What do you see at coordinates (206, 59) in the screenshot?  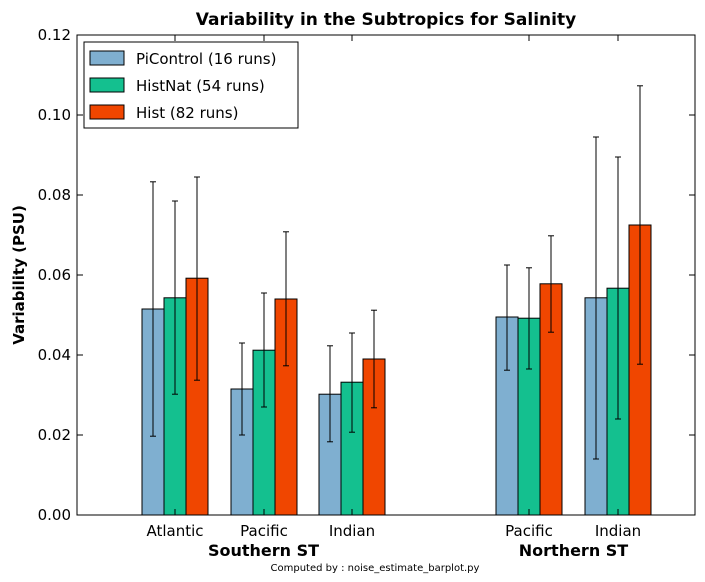 I see `legend-label: PiControl (16 runs)` at bounding box center [206, 59].